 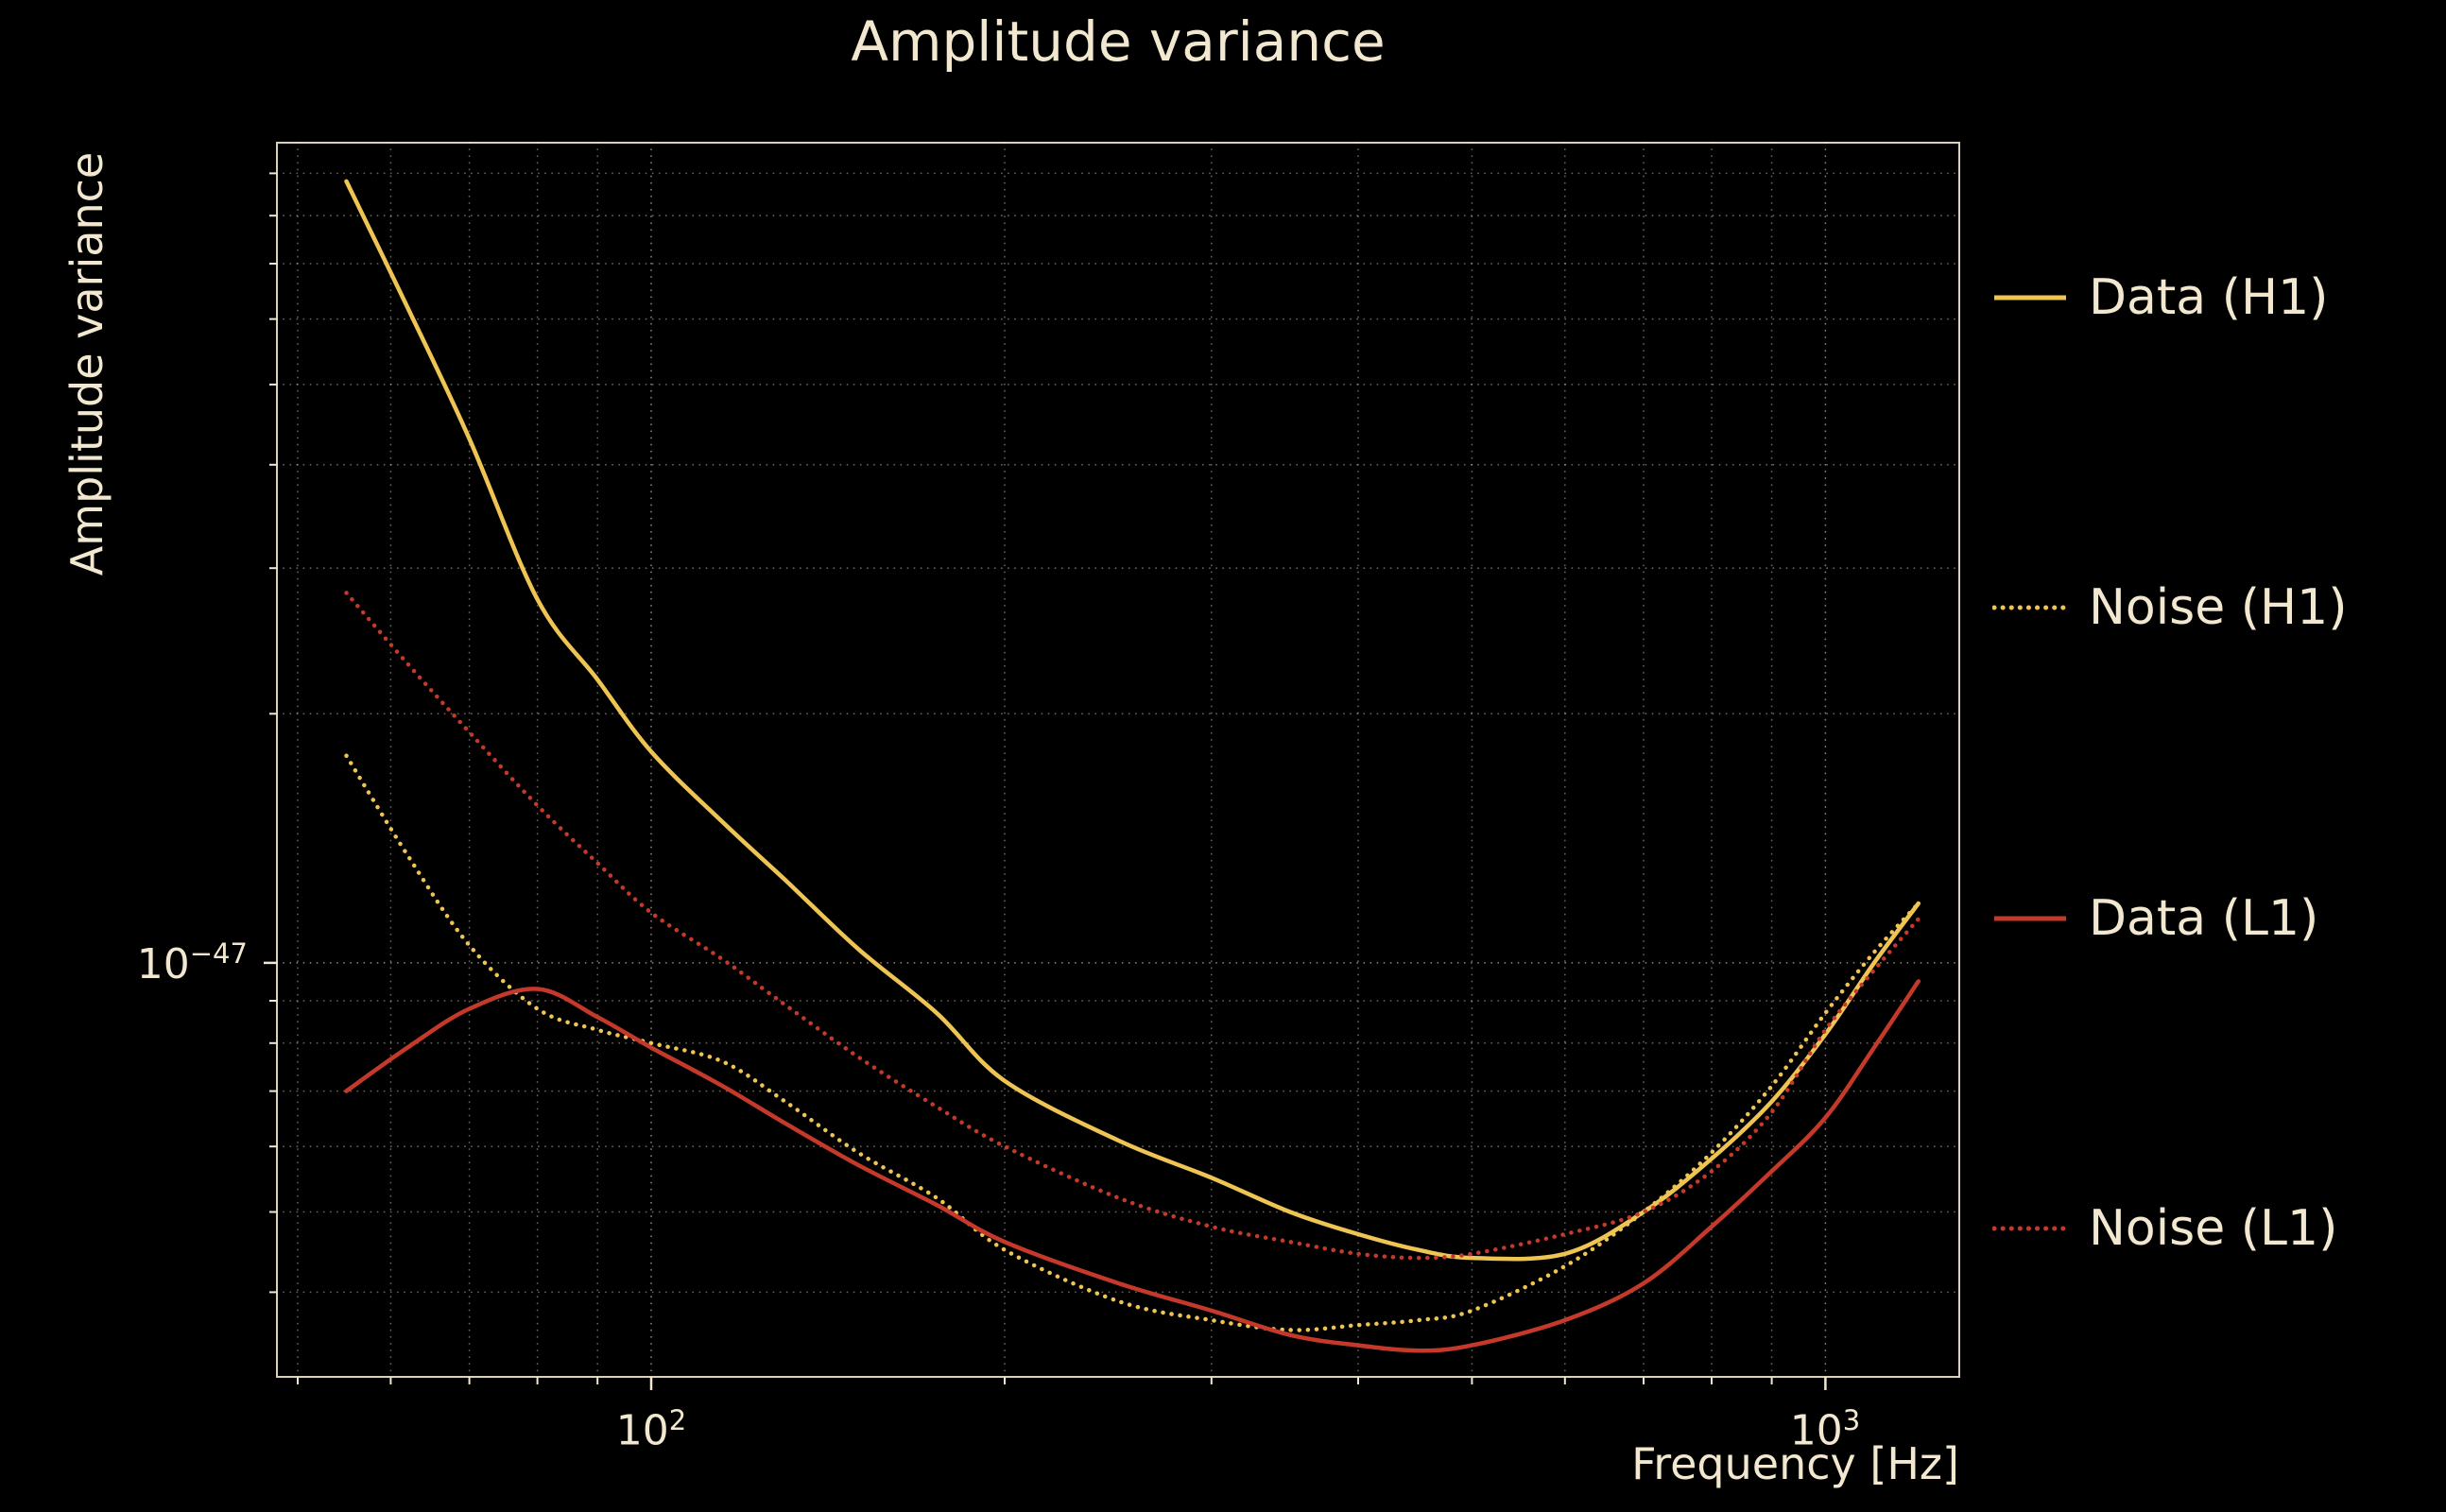 I want to click on legend-item-noise-l1: Noise (L1), so click(x=2170, y=1228).